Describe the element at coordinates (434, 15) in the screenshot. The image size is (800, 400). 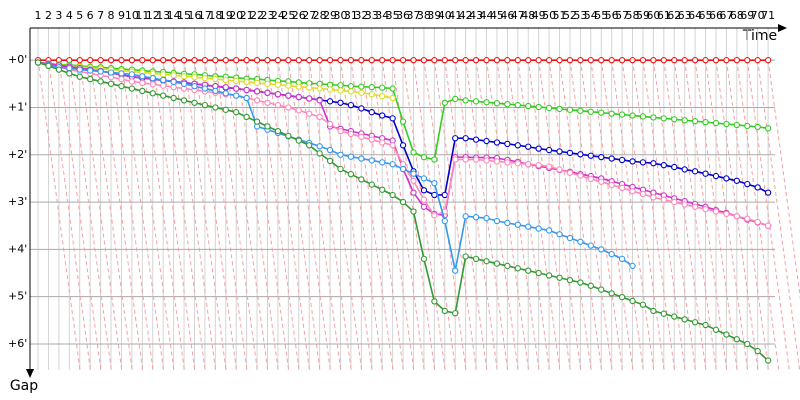
I see `x-tick-label: 39` at that location.